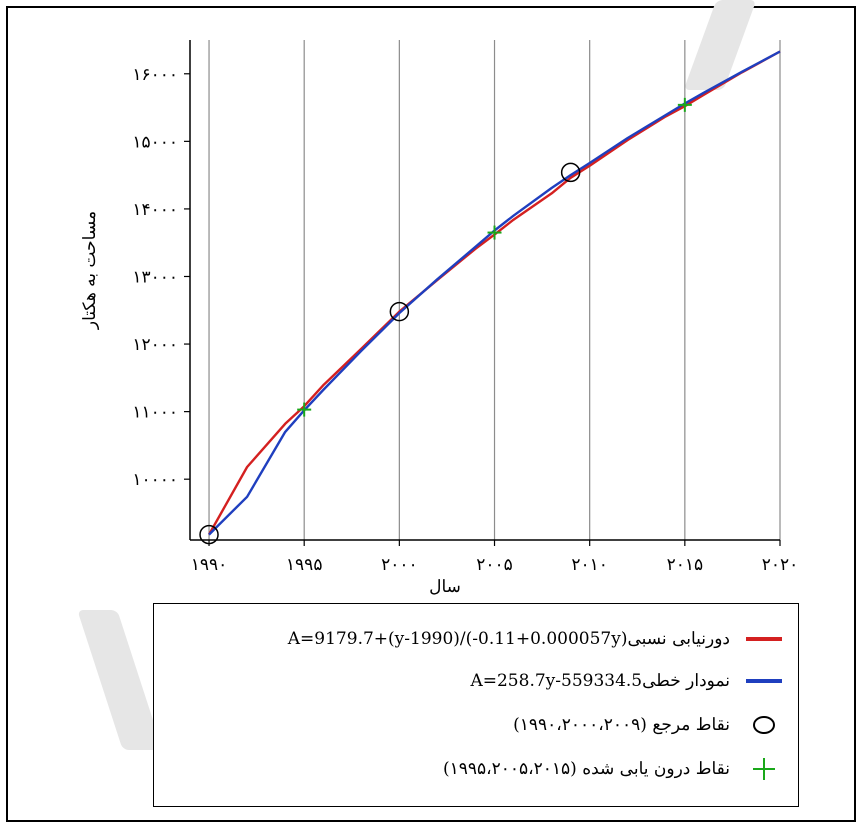  I want to click on legend-label: نقاط مرجع (۱۹۹۰،۲۰۰۰،۲۰۰۹), so click(621, 725).